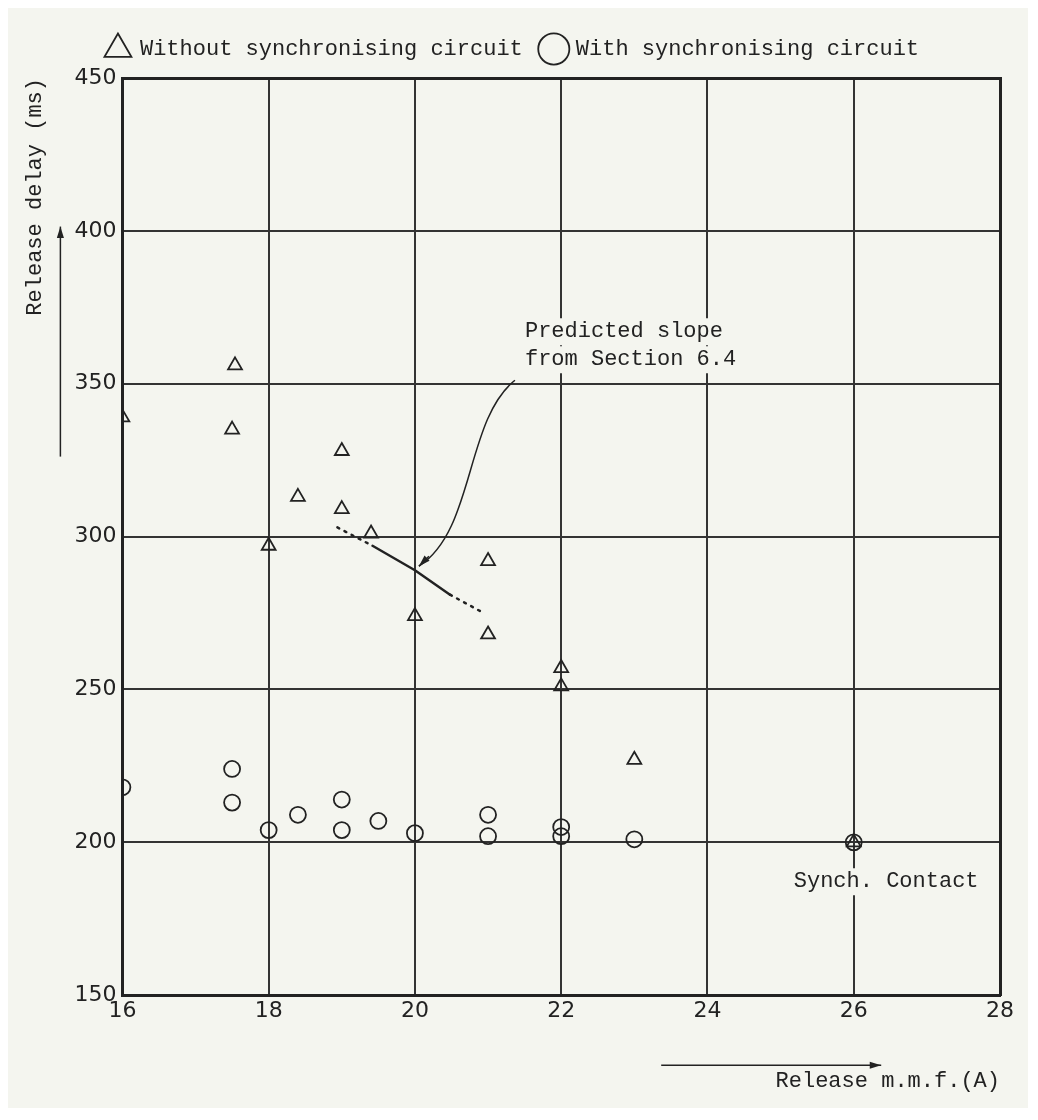 The width and height of the screenshot is (1038, 1120). What do you see at coordinates (95, 229) in the screenshot?
I see `y-tick-label: 400` at bounding box center [95, 229].